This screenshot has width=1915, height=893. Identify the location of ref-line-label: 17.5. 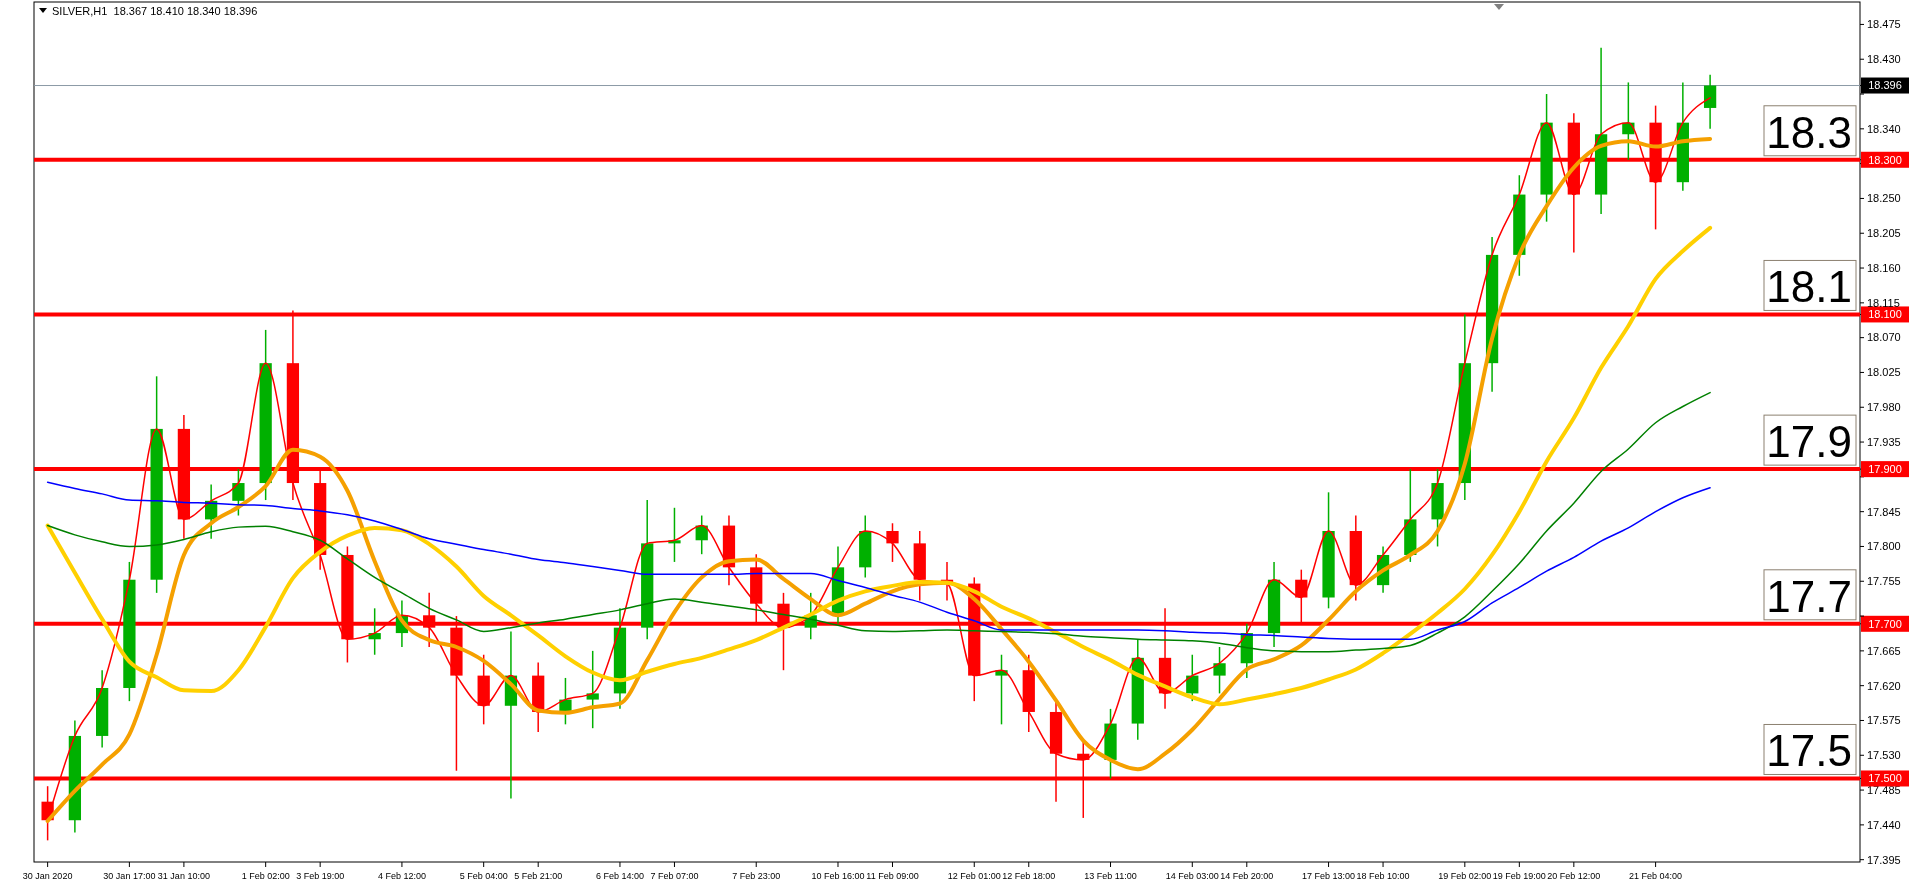
(1809, 751).